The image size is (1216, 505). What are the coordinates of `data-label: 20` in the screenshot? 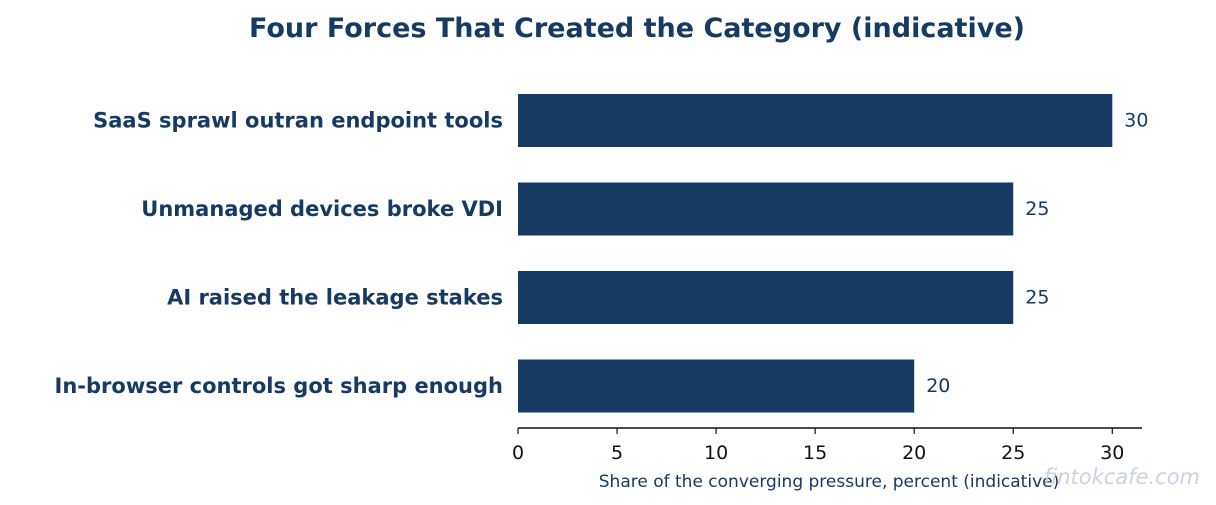 It's located at (938, 386).